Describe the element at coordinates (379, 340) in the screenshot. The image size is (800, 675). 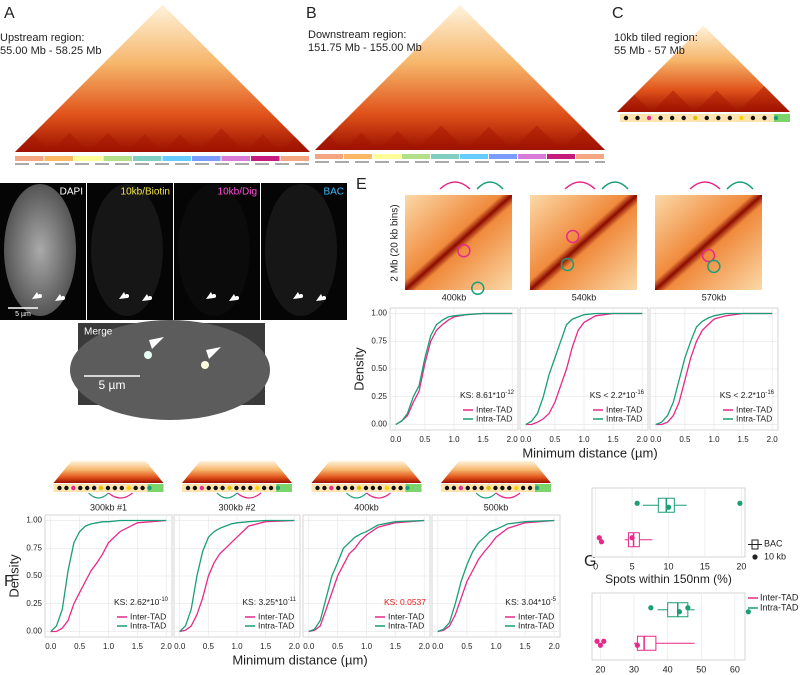
I see `y-tick-label: 0.75` at that location.